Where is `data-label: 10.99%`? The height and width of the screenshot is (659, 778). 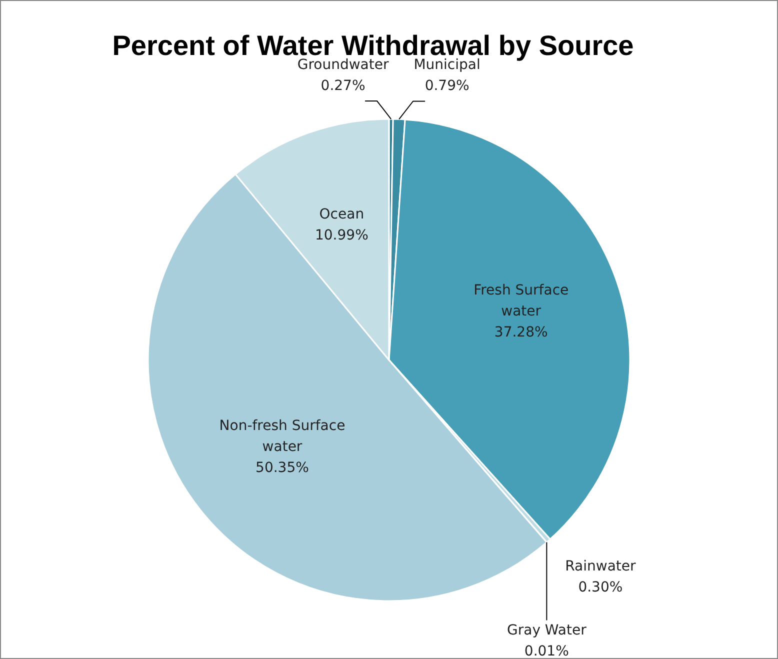
data-label: 10.99% is located at coordinates (341, 235).